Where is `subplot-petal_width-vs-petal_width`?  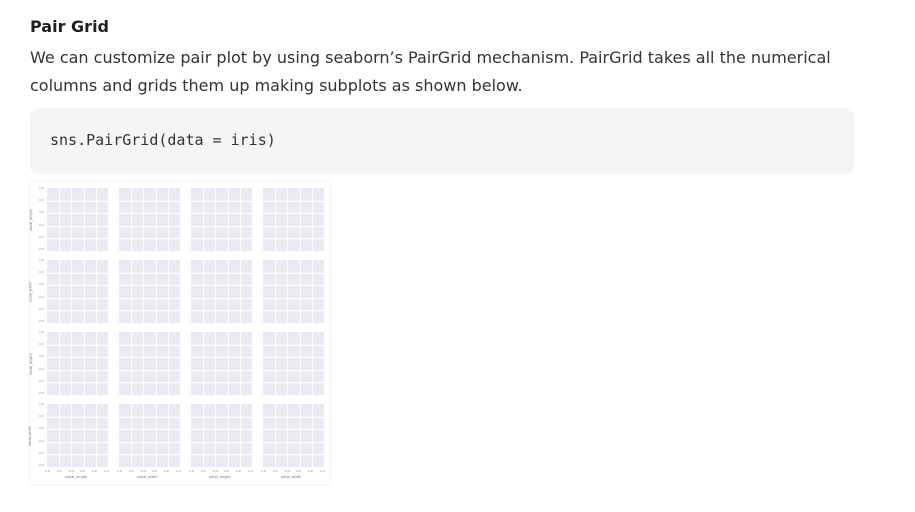 subplot-petal_width-vs-petal_width is located at coordinates (293, 435).